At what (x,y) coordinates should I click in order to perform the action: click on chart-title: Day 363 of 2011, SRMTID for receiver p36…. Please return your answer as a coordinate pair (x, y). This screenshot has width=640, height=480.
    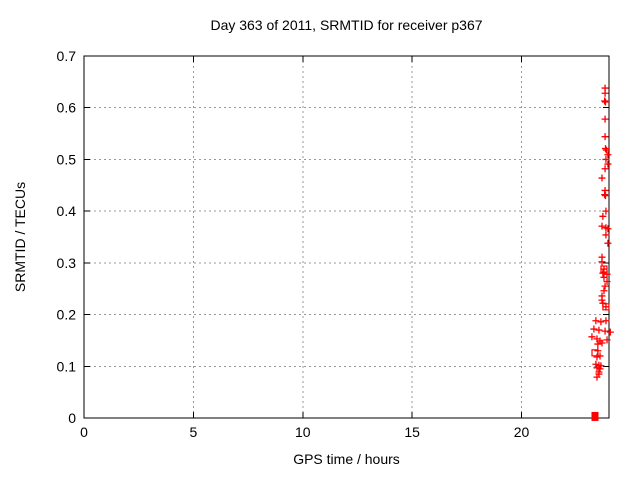
    Looking at the image, I should click on (346, 25).